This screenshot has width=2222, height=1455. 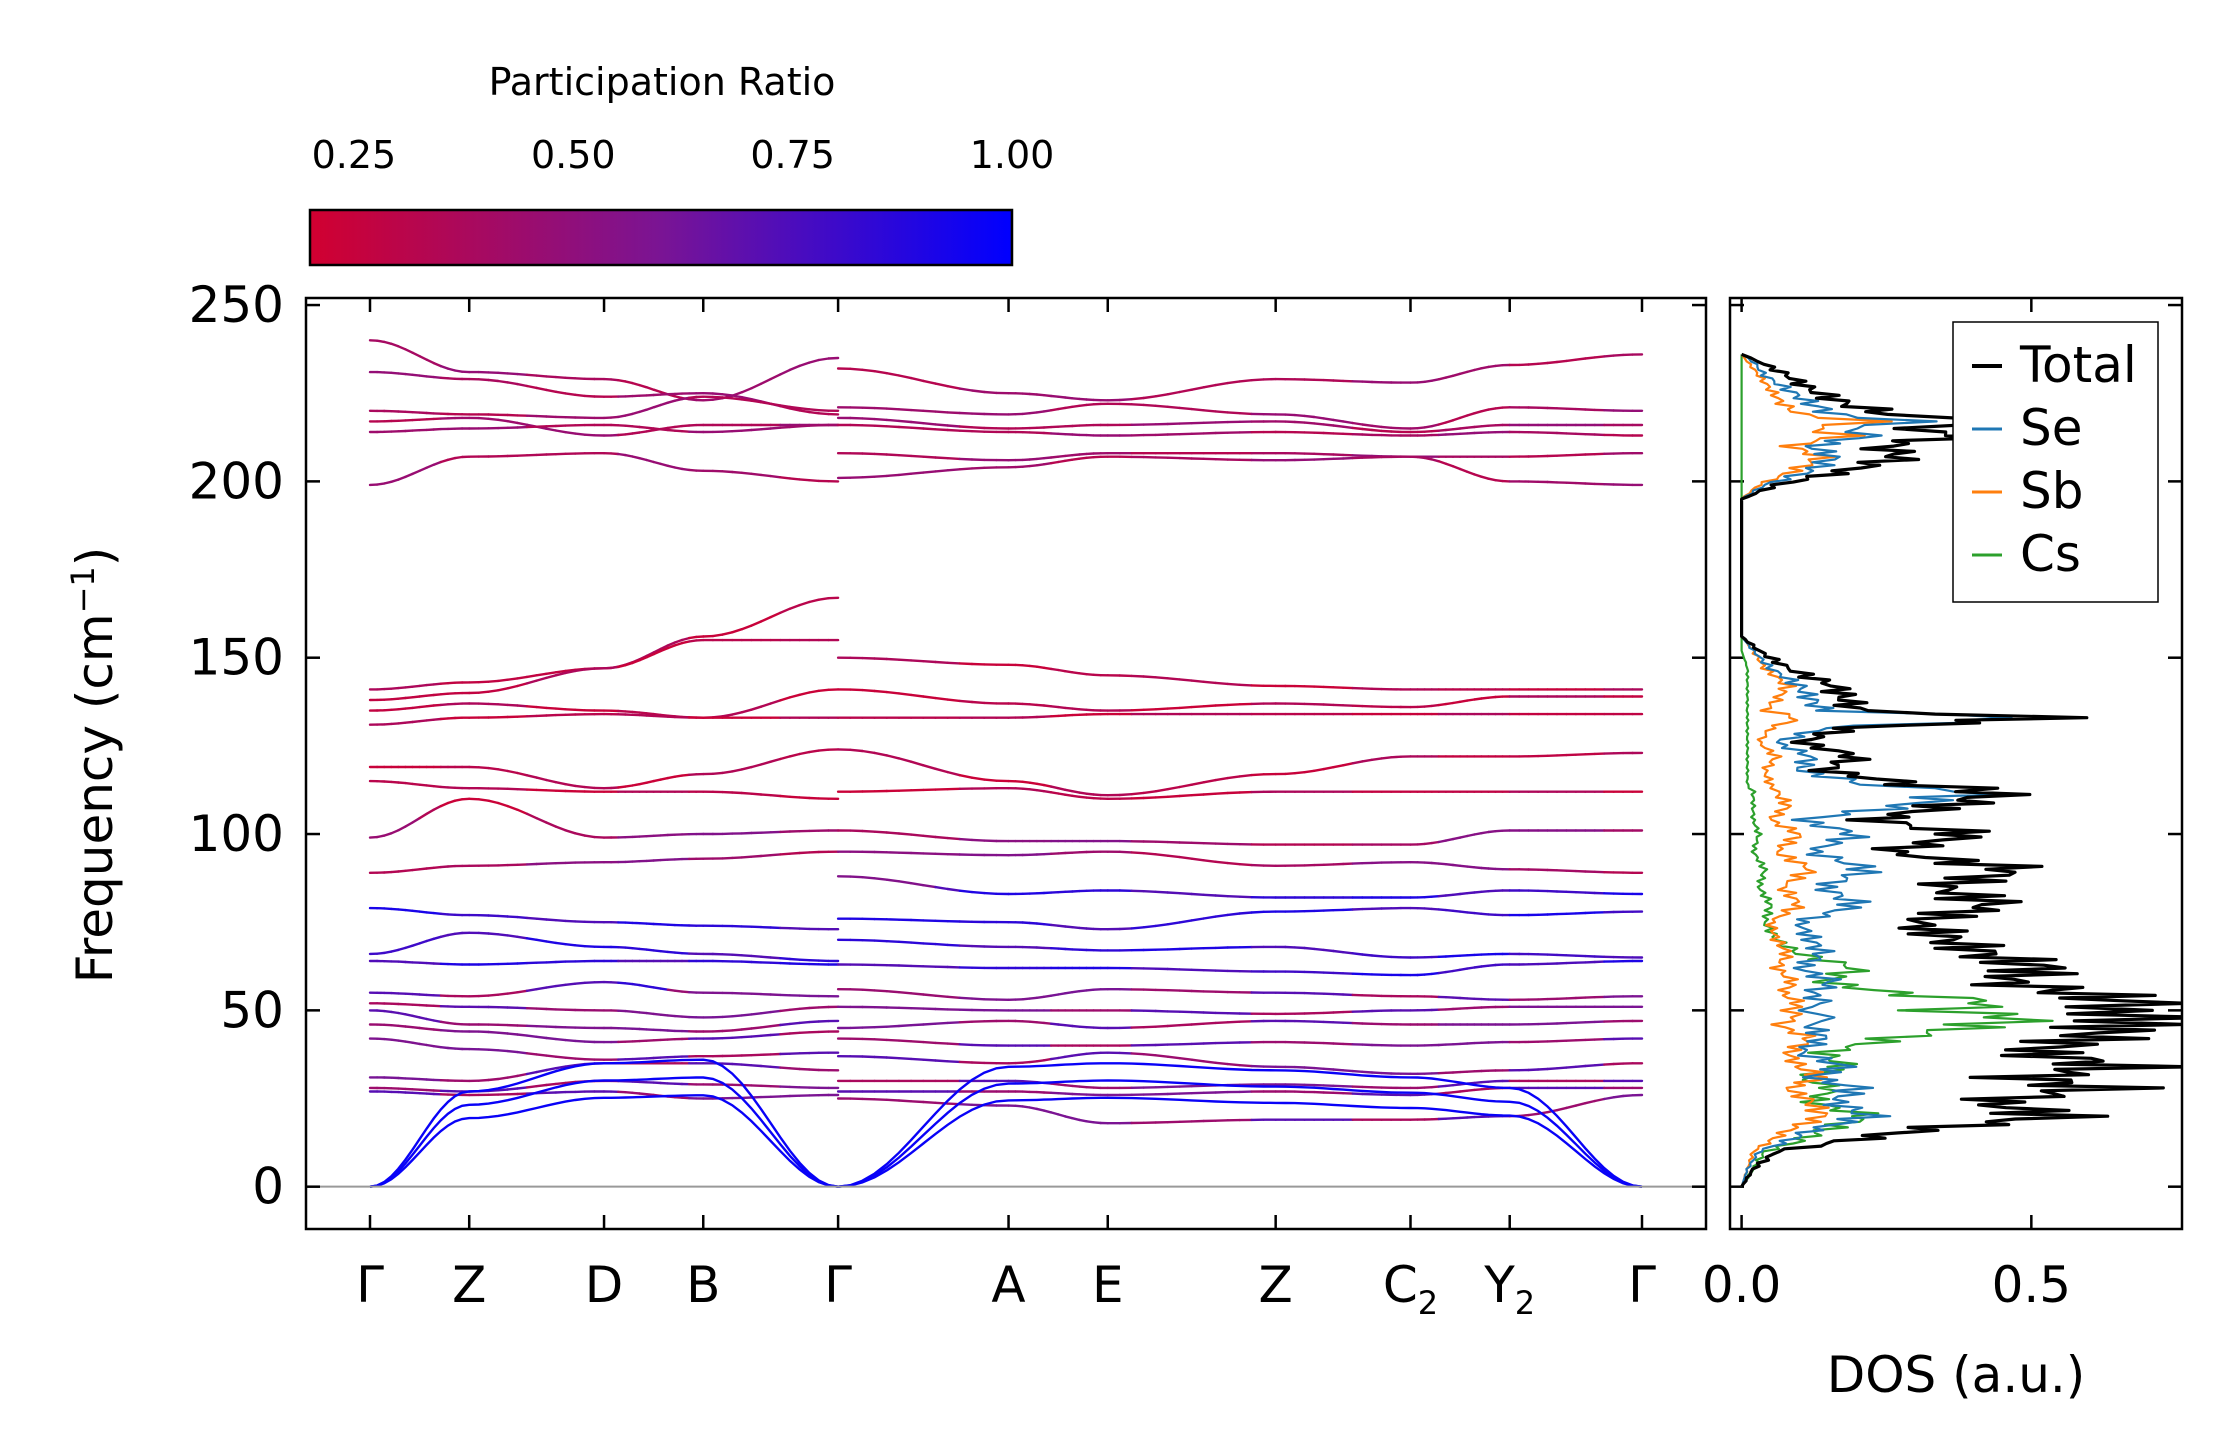 What do you see at coordinates (1961, 770) in the screenshot?
I see `dos-curves` at bounding box center [1961, 770].